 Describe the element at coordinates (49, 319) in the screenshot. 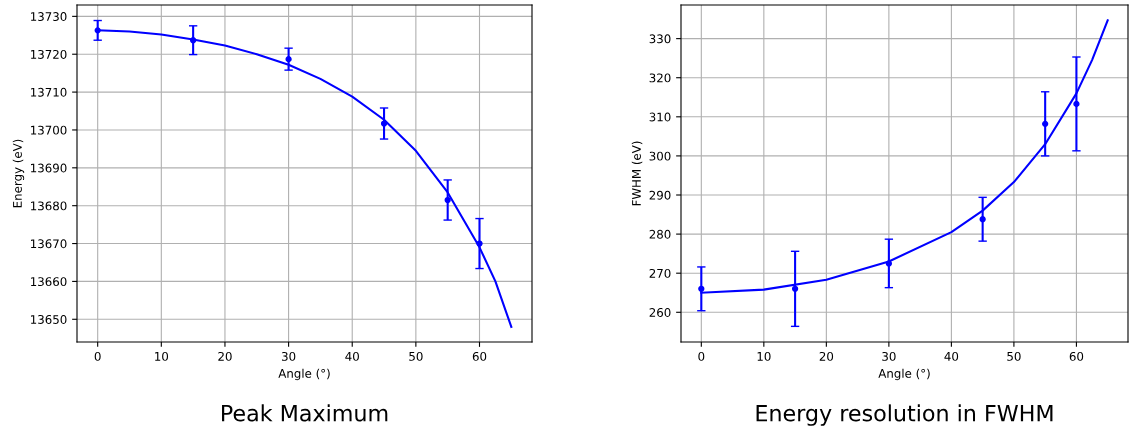

I see `y-tick-label: 13650` at that location.